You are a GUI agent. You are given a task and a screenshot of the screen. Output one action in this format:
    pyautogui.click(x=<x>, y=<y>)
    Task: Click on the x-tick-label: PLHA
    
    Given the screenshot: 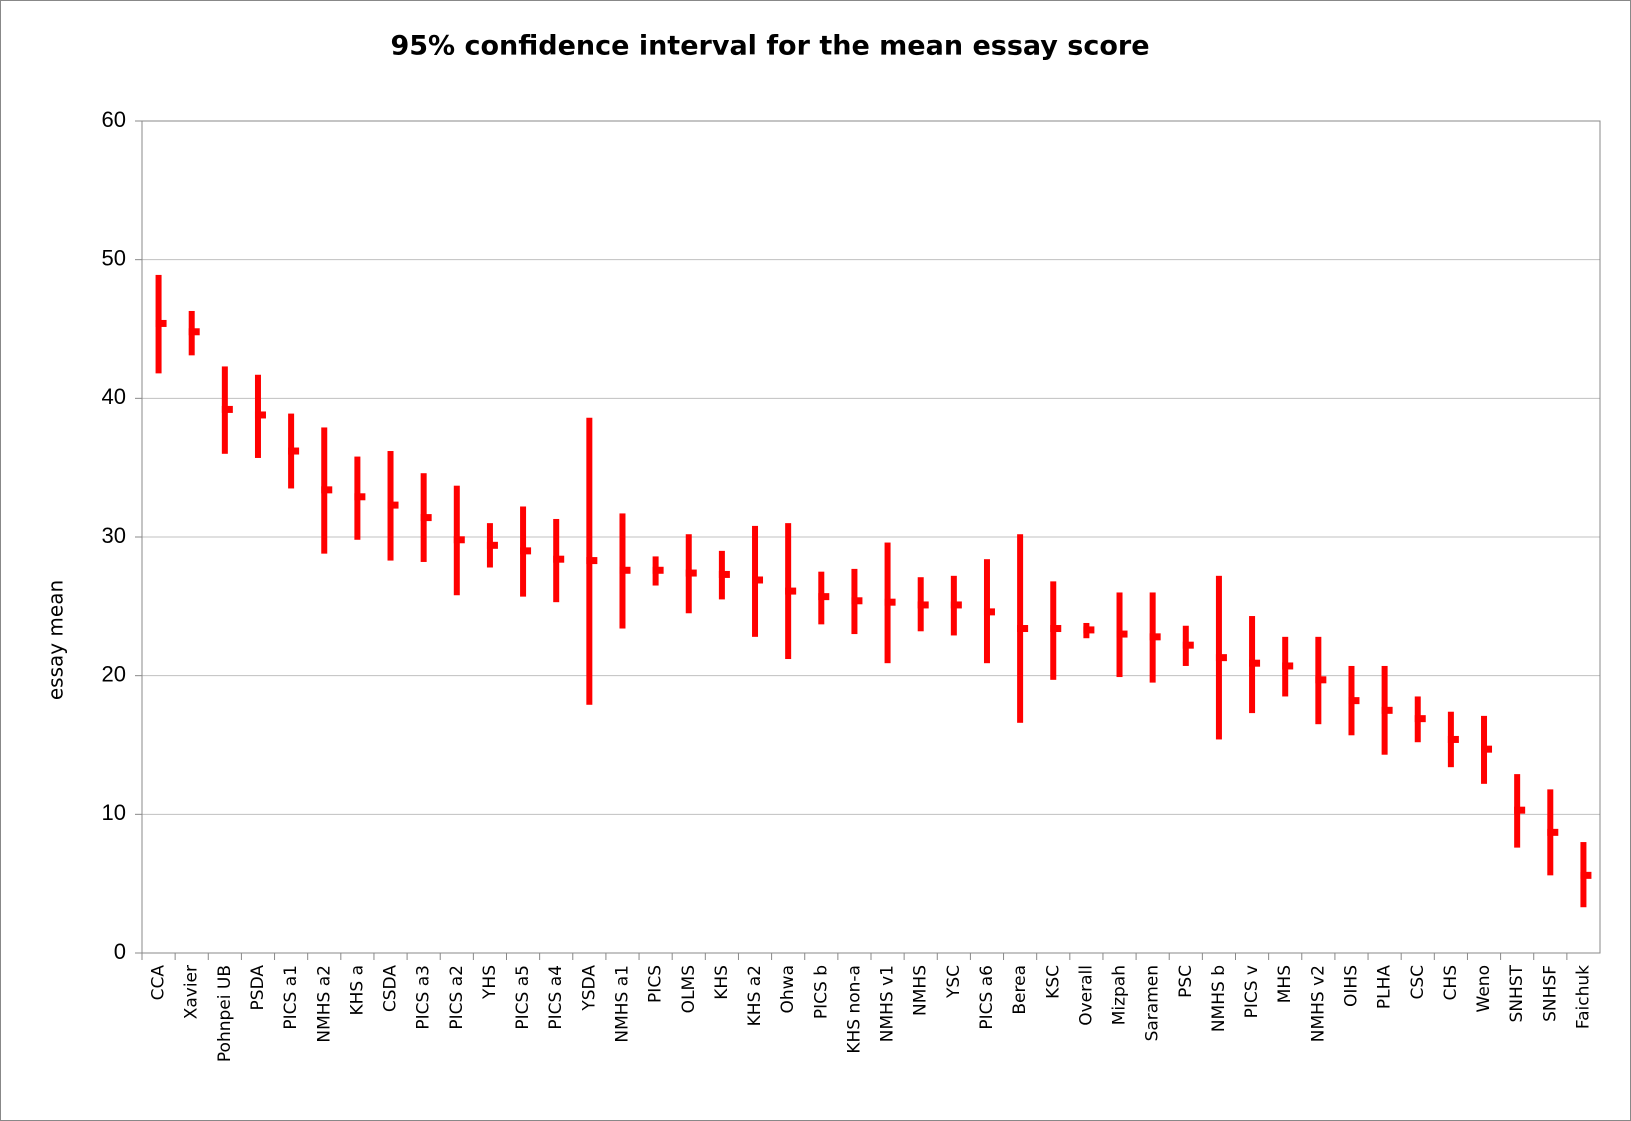 What is the action you would take?
    pyautogui.click(x=1385, y=987)
    